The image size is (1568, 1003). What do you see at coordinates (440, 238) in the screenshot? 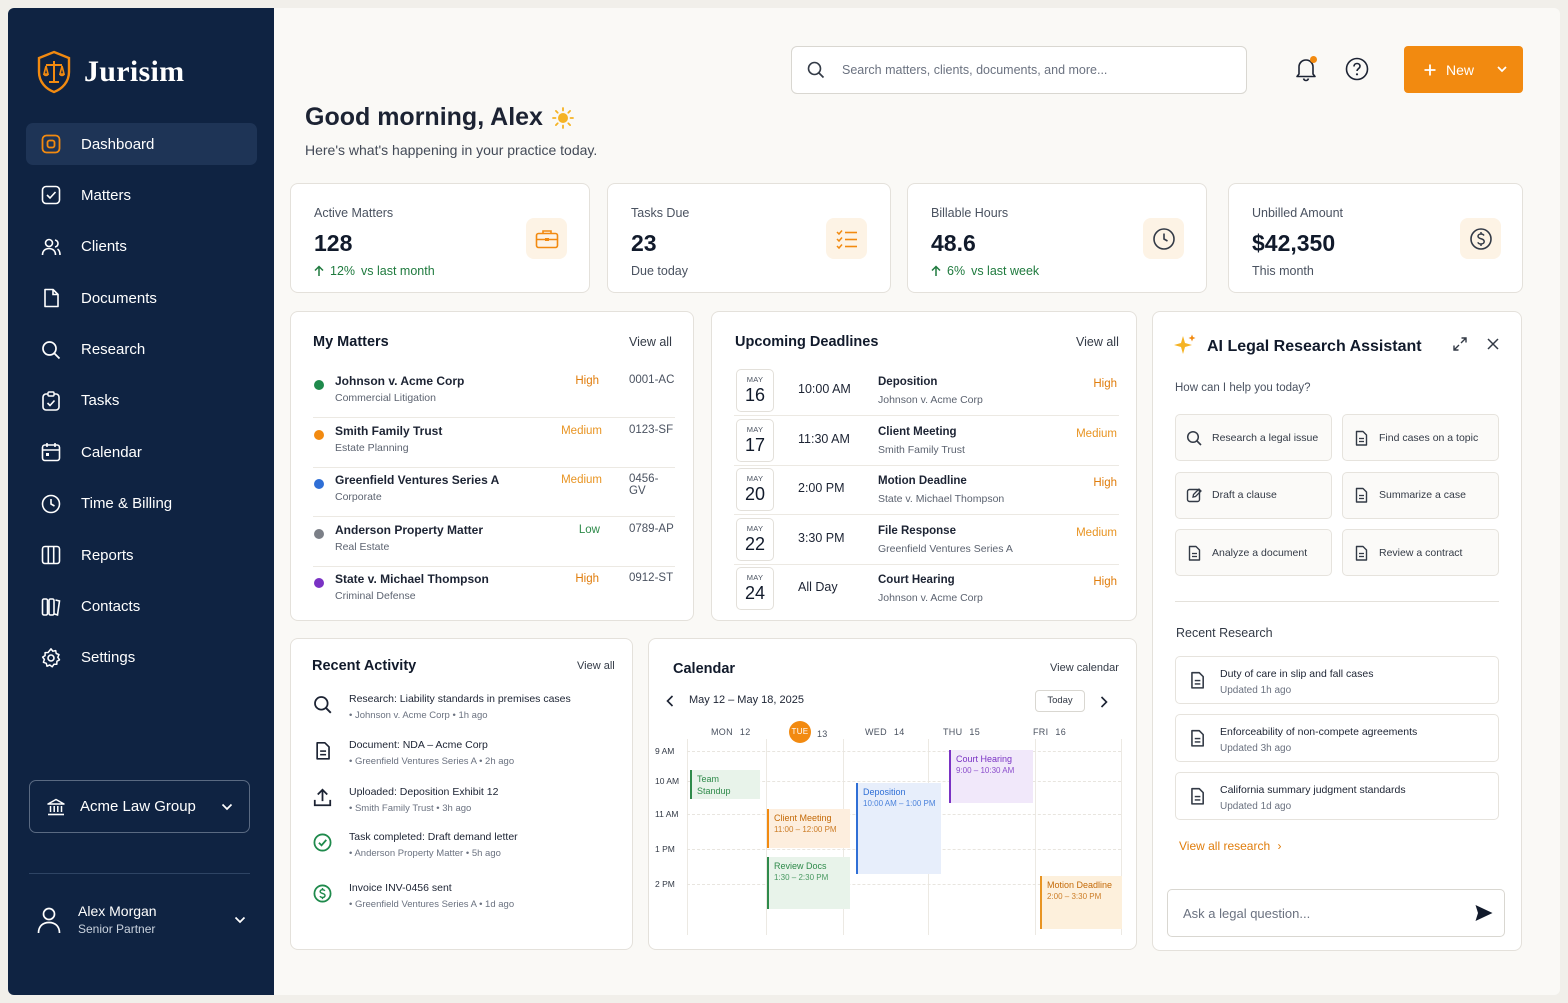
I see `stat-card-active-matters: Active Matters 128 12% vs last month` at bounding box center [440, 238].